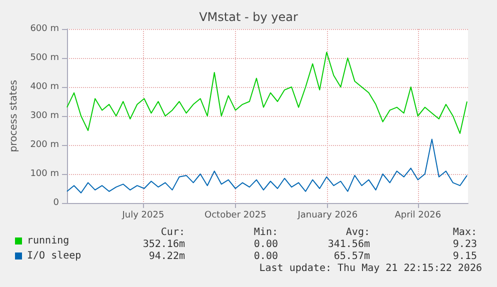  Describe the element at coordinates (48, 241) in the screenshot. I see `legend-label: running` at that location.